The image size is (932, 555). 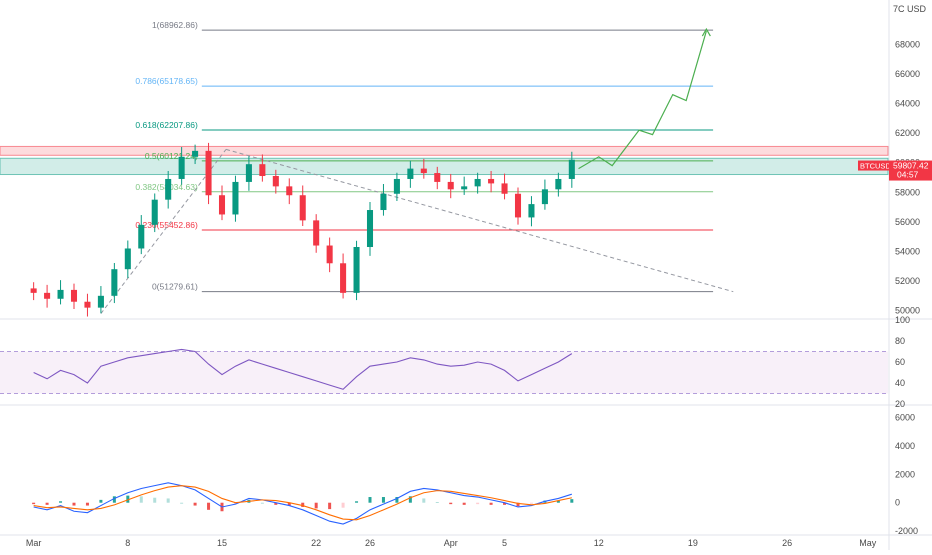 What do you see at coordinates (905, 446) in the screenshot?
I see `macd-tick-label: 4000` at bounding box center [905, 446].